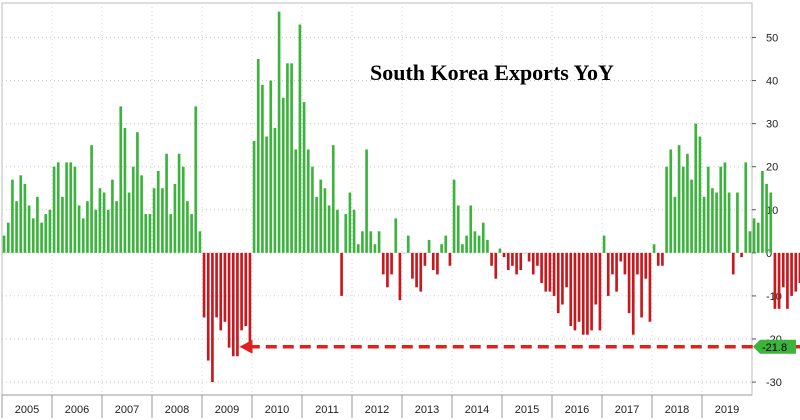  I want to click on last-value-label: -21.8, so click(774, 348).